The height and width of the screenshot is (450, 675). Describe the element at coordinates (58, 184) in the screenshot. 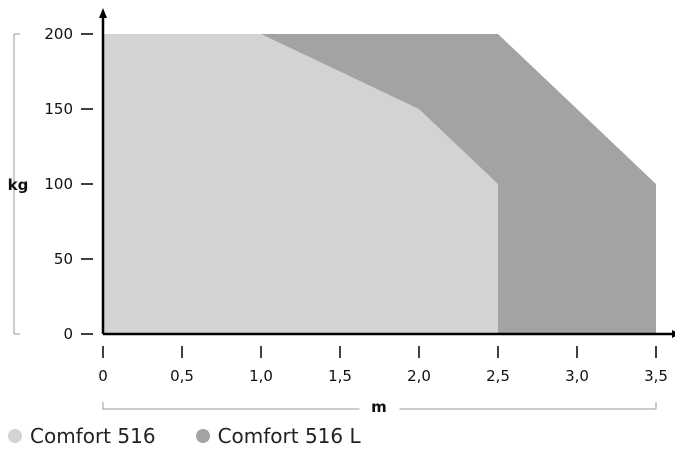

I see `y-tick-label: 100` at that location.